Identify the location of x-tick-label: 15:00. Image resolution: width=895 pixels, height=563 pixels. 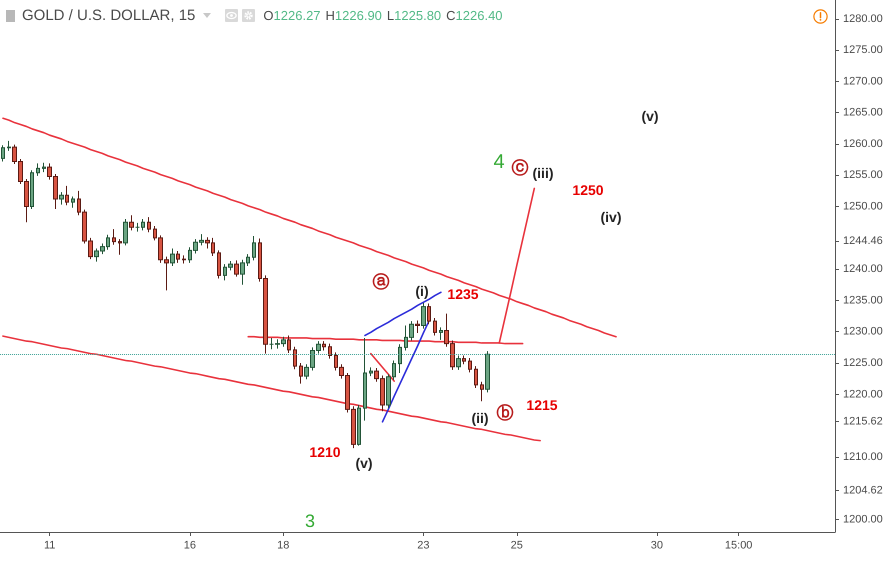
(738, 546).